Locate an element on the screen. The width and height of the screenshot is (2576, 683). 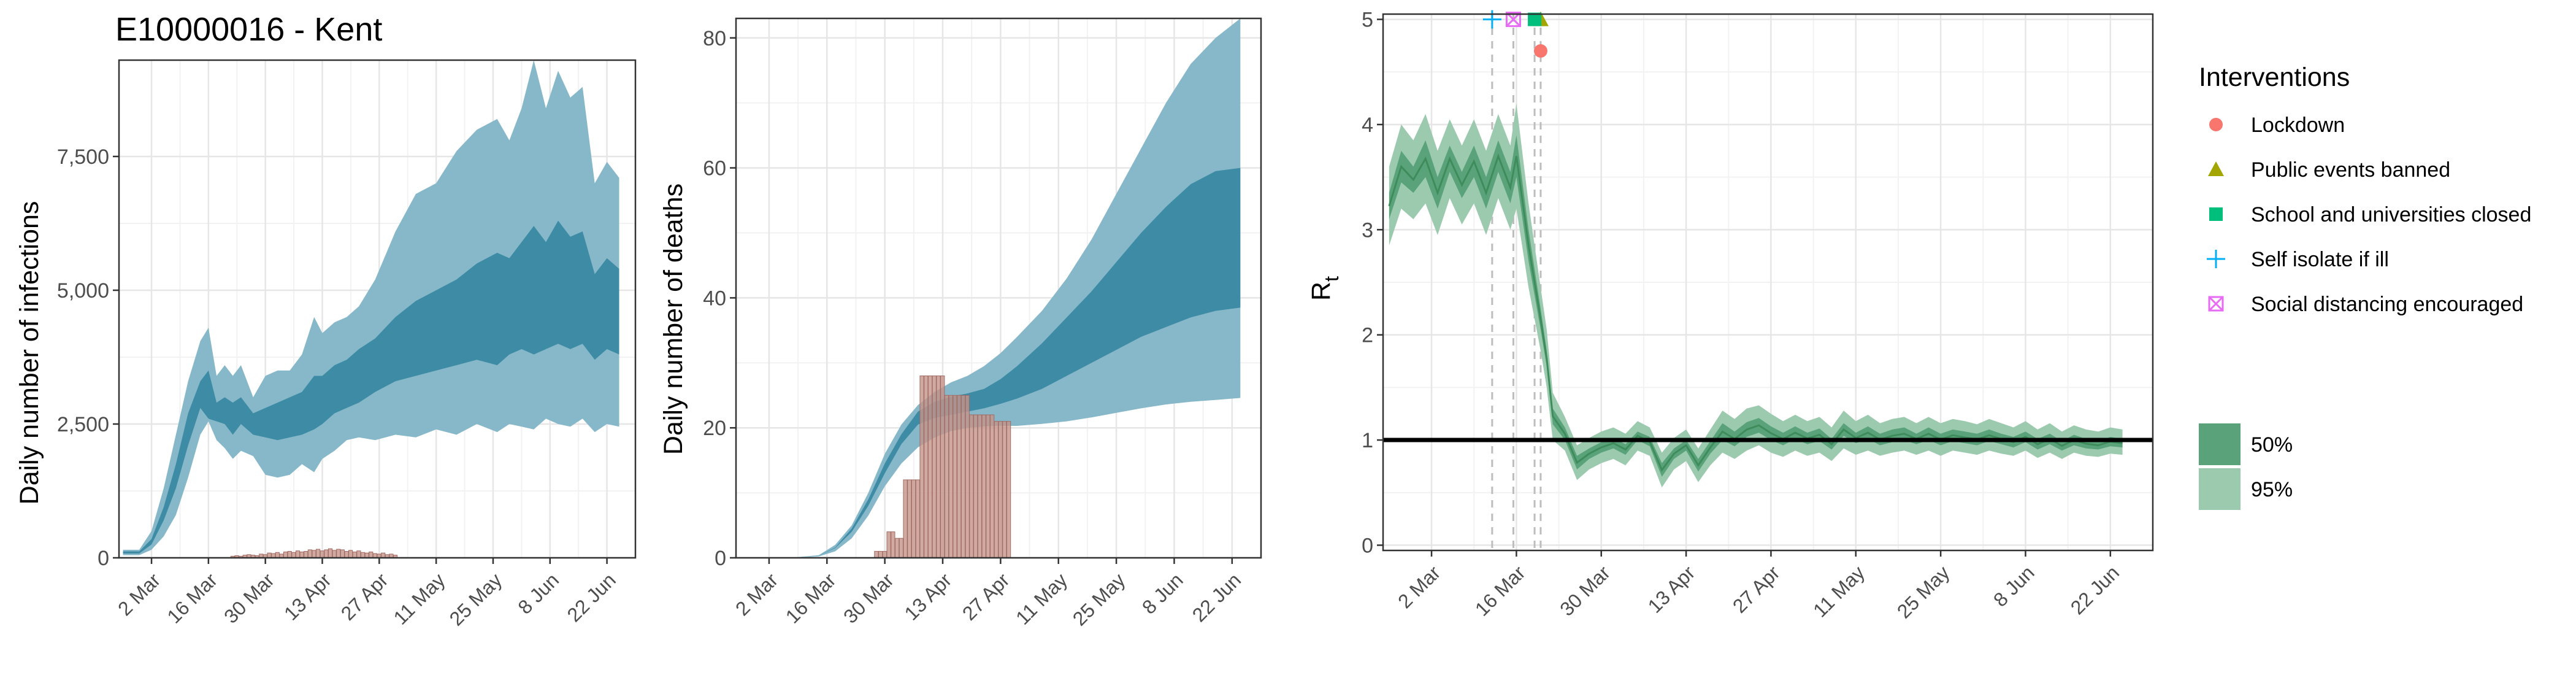
legend-key-public-events-banned is located at coordinates (2216, 168).